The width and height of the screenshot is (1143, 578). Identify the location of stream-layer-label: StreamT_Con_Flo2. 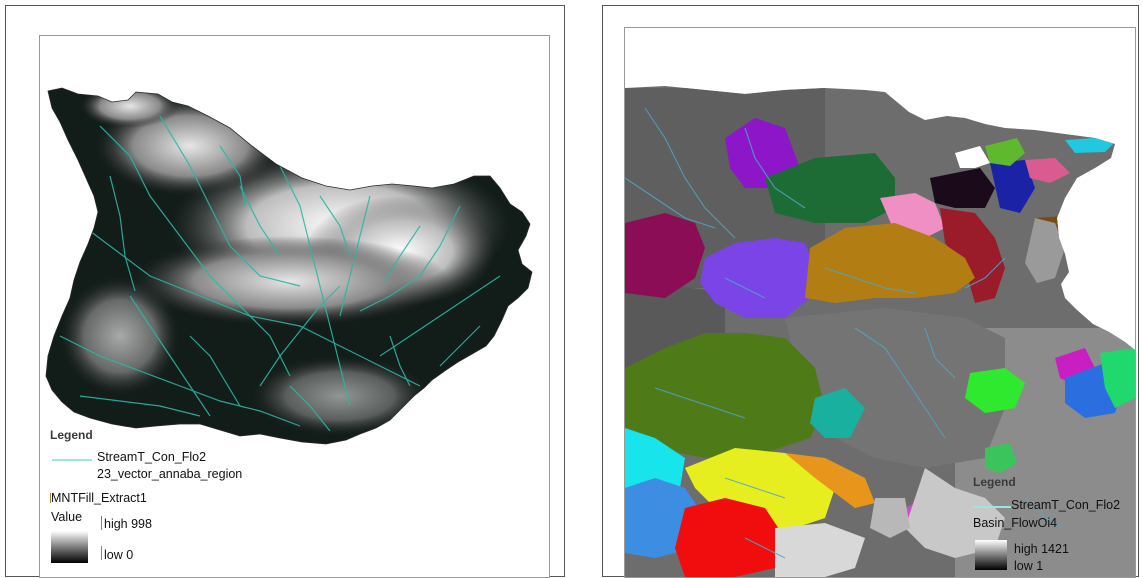
(152, 457).